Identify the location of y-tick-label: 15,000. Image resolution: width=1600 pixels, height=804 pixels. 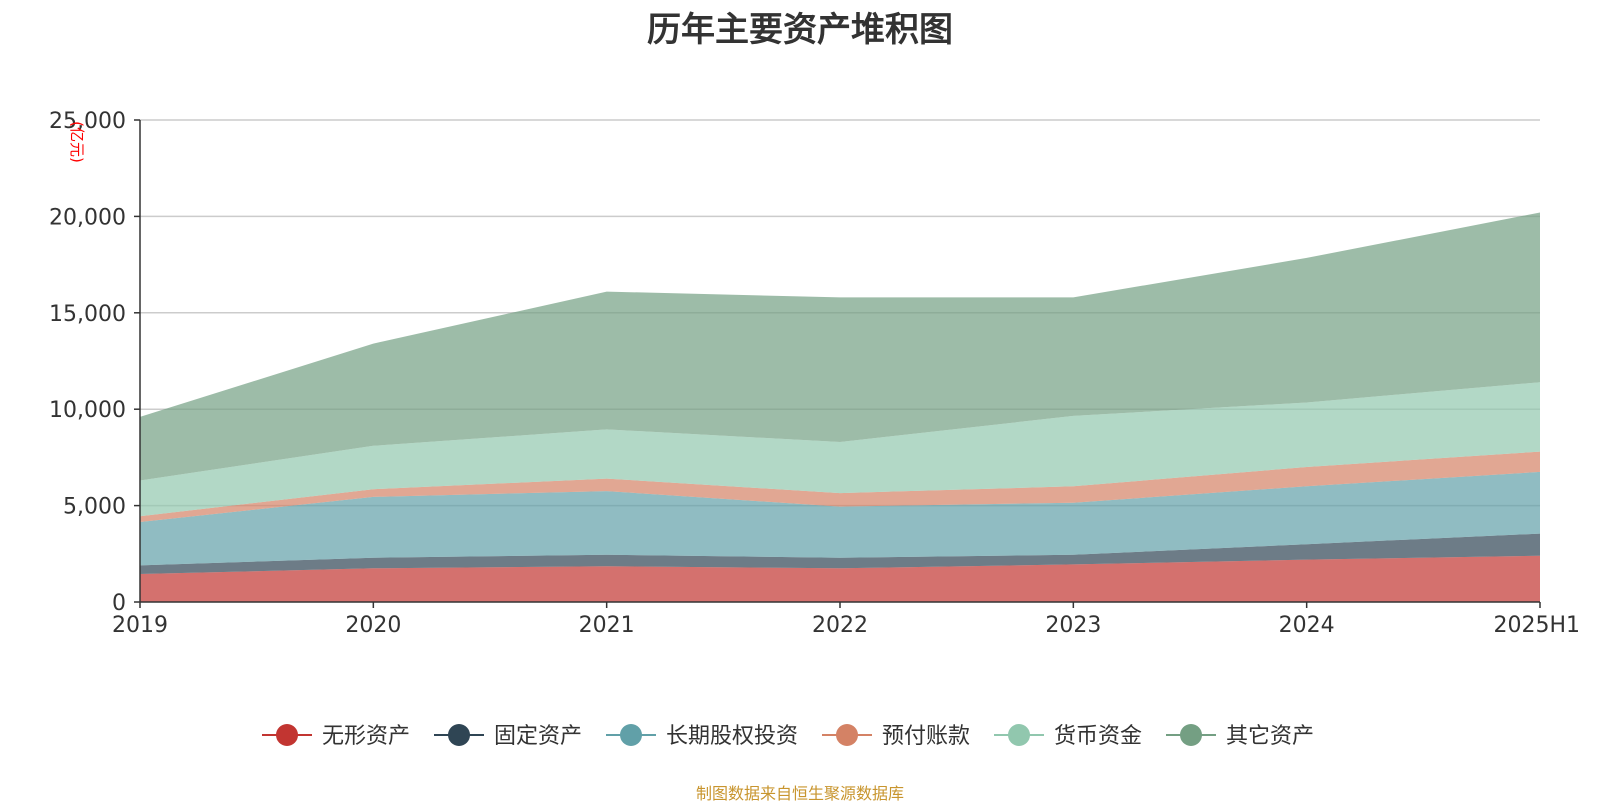
(87, 314).